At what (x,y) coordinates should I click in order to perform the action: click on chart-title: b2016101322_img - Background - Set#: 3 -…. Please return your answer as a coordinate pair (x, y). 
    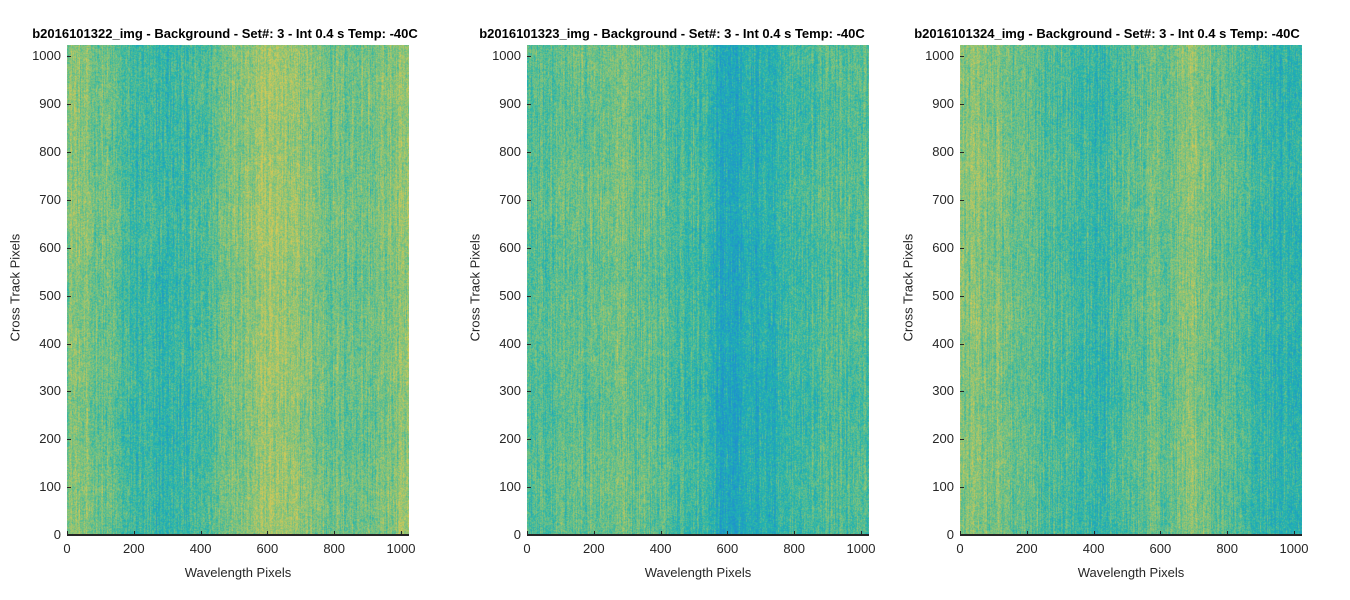
    Looking at the image, I should click on (225, 33).